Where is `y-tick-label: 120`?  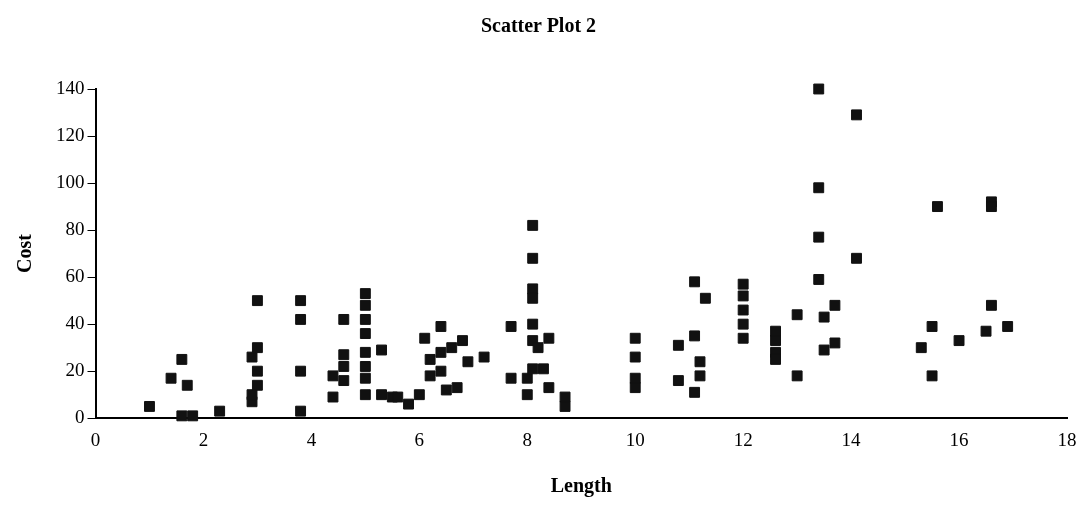 y-tick-label: 120 is located at coordinates (70, 135).